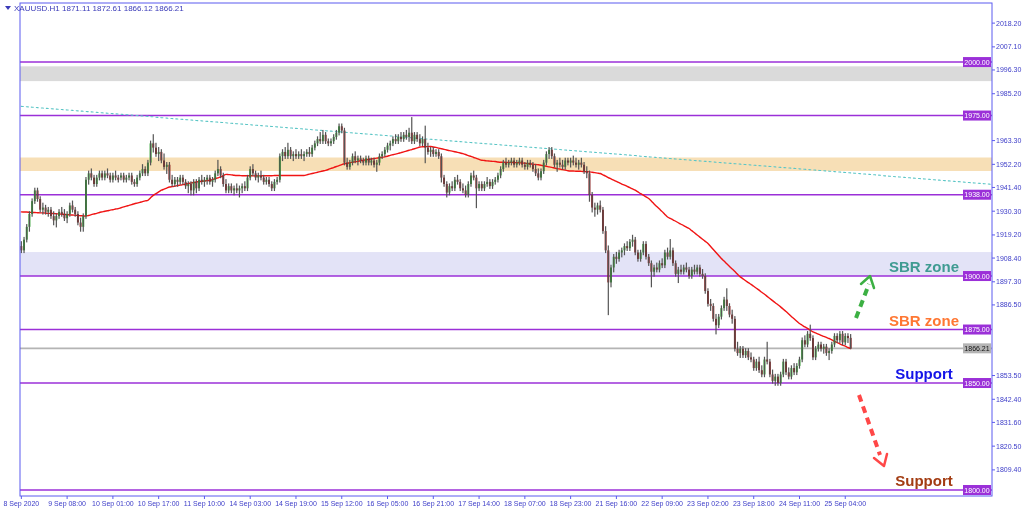  Describe the element at coordinates (506, 145) in the screenshot. I see `line-series` at that location.